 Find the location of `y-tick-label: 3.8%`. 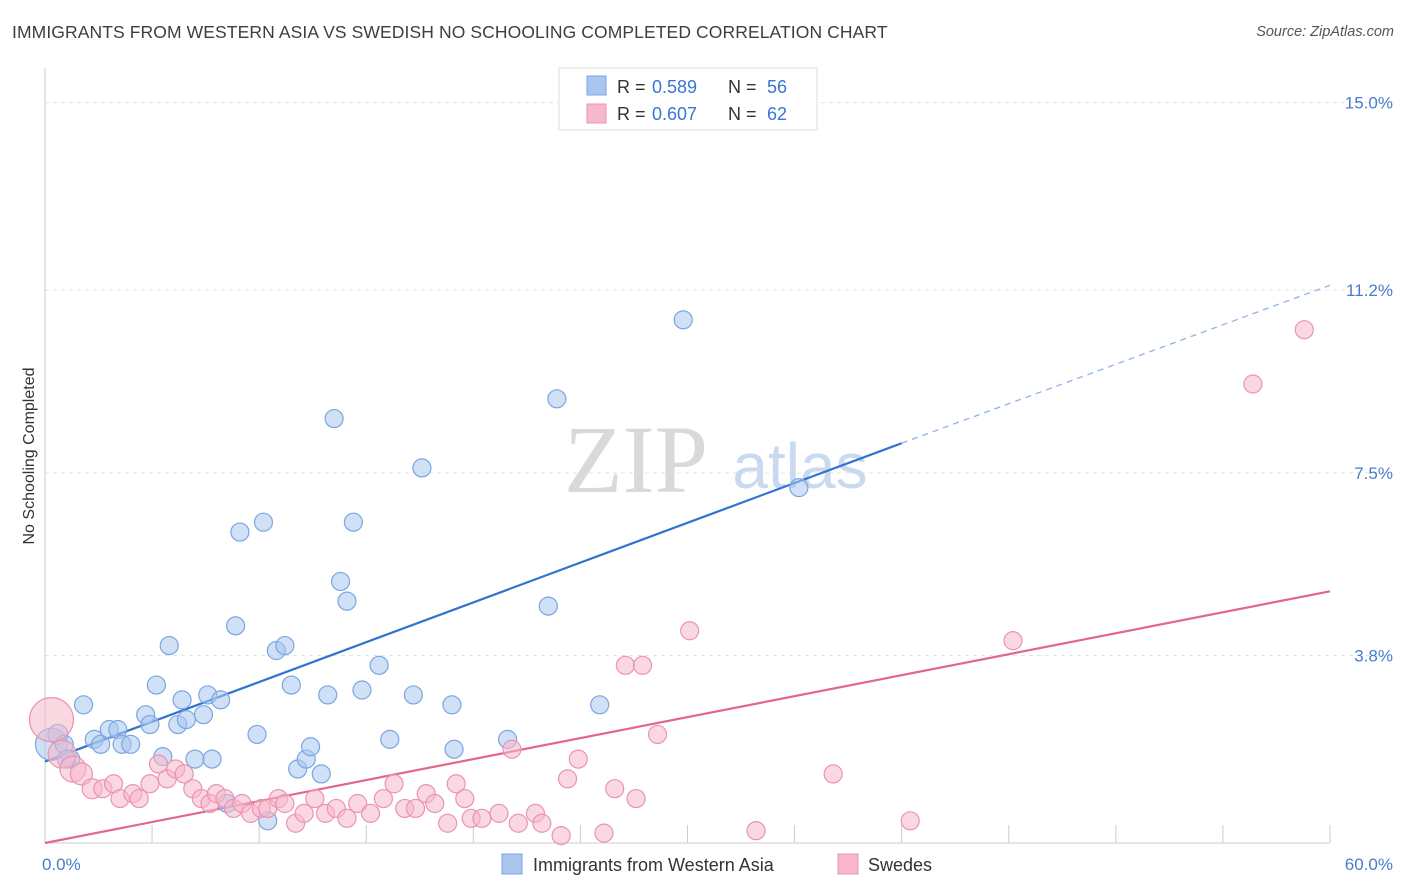

y-tick-label: 3.8% is located at coordinates (1373, 655).